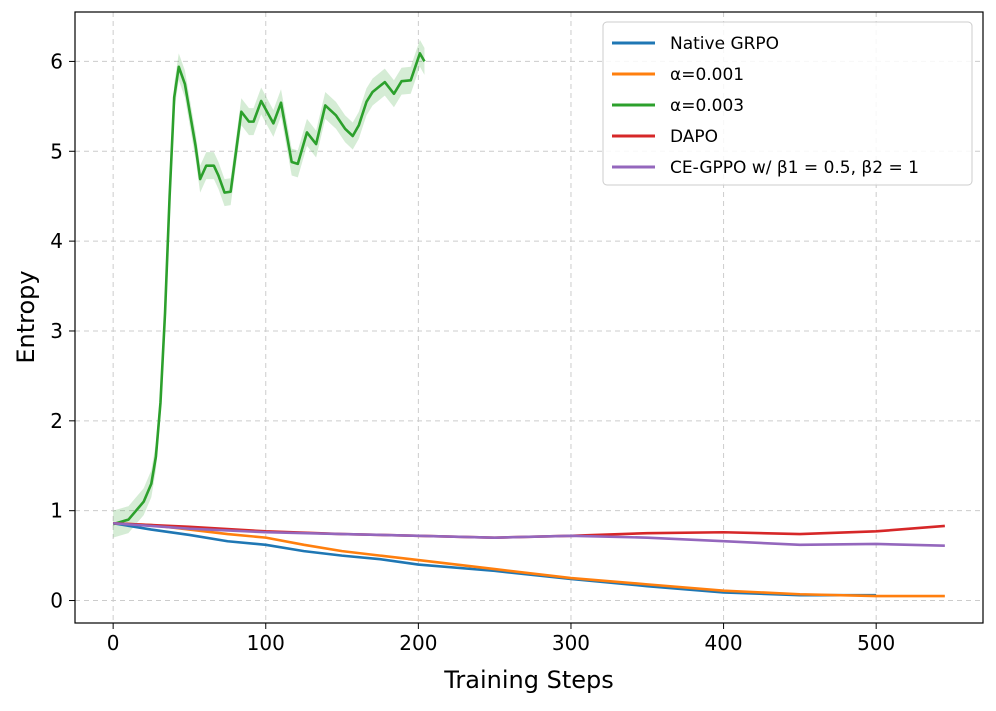  What do you see at coordinates (418, 643) in the screenshot?
I see `x-tick-label: 200` at bounding box center [418, 643].